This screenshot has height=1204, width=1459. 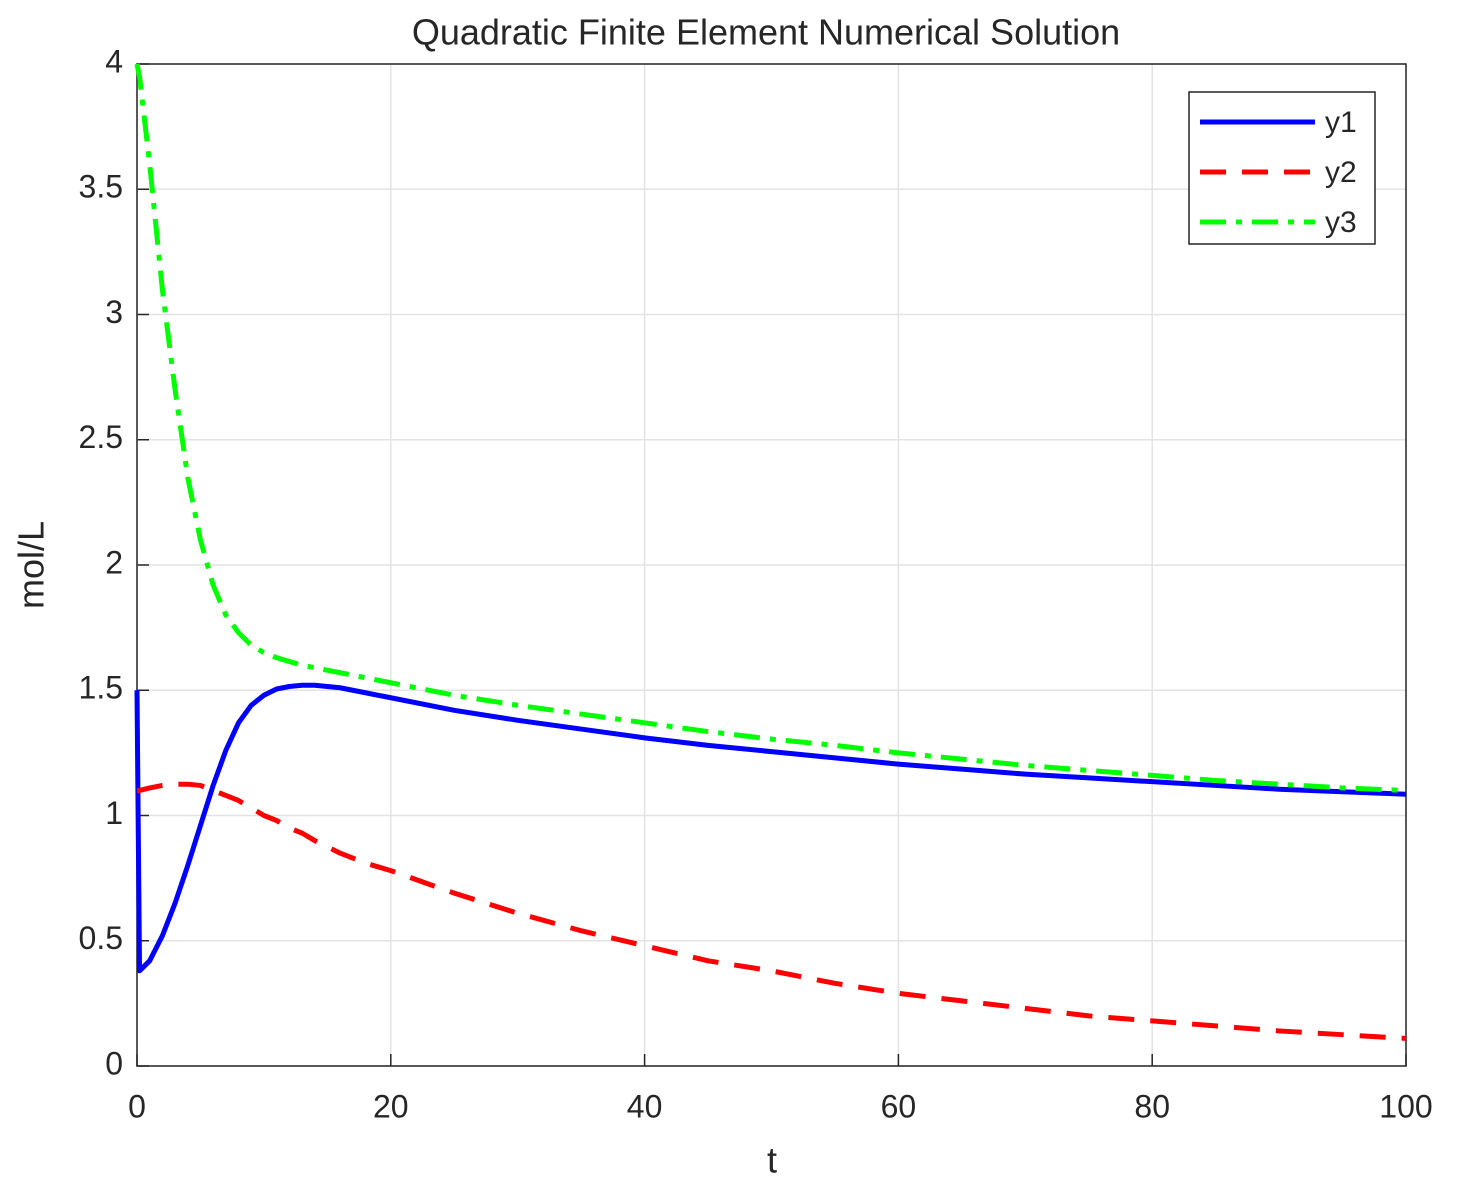 I want to click on legend-box, so click(x=1282, y=168).